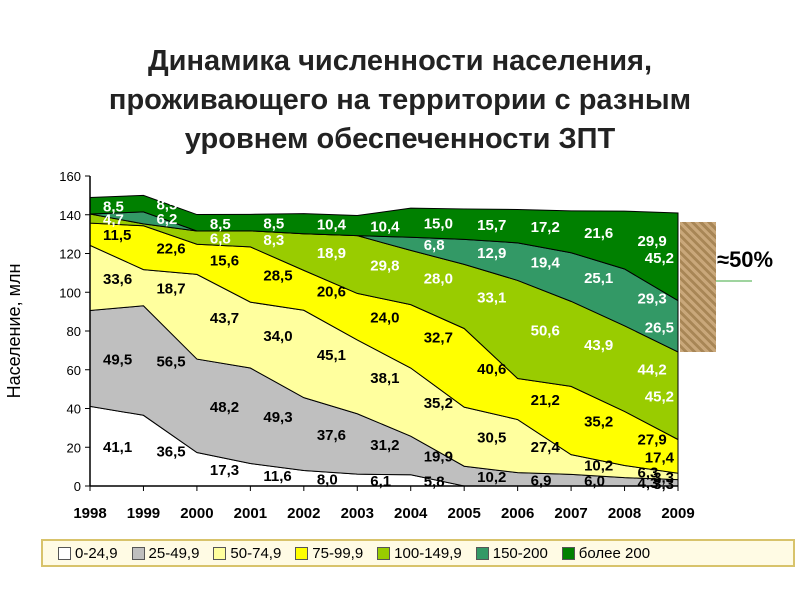 This screenshot has width=800, height=600. What do you see at coordinates (113, 220) in the screenshot?
I see `data-label: 4,7` at bounding box center [113, 220].